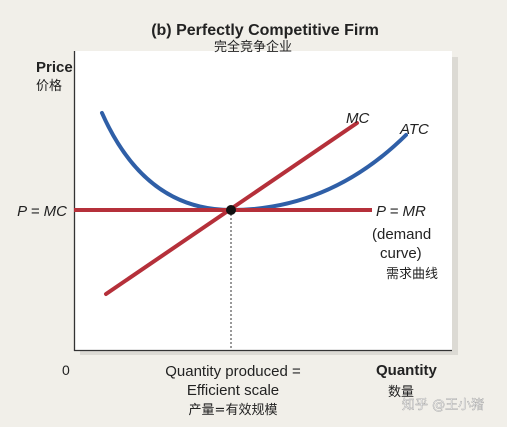 The height and width of the screenshot is (427, 507). Describe the element at coordinates (406, 370) in the screenshot. I see `x-axis-label: Quantity` at that location.